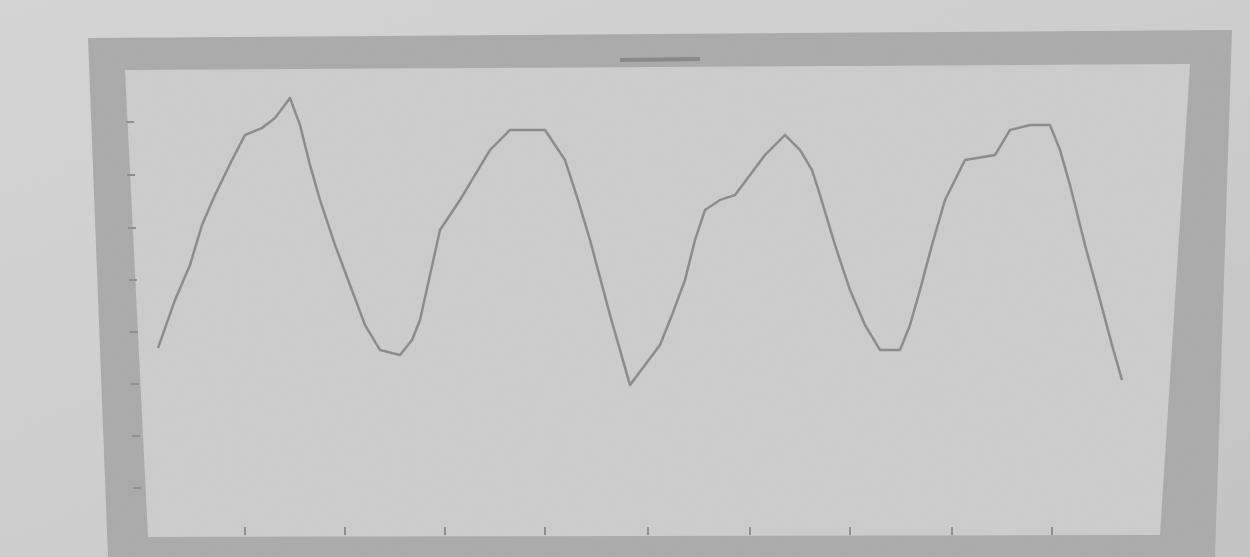 This screenshot has height=557, width=1250. I want to click on title-smudge, so click(660, 59).